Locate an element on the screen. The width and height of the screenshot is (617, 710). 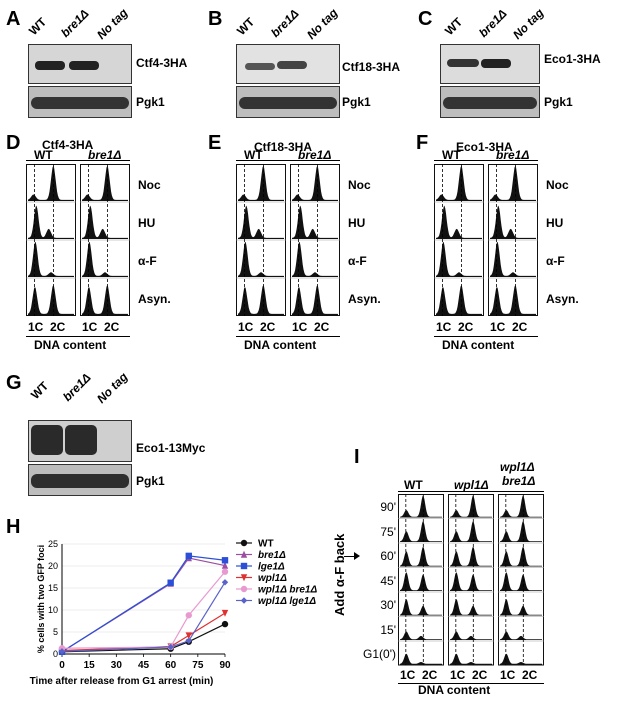
panel-label-b: B is located at coordinates (215, 19).